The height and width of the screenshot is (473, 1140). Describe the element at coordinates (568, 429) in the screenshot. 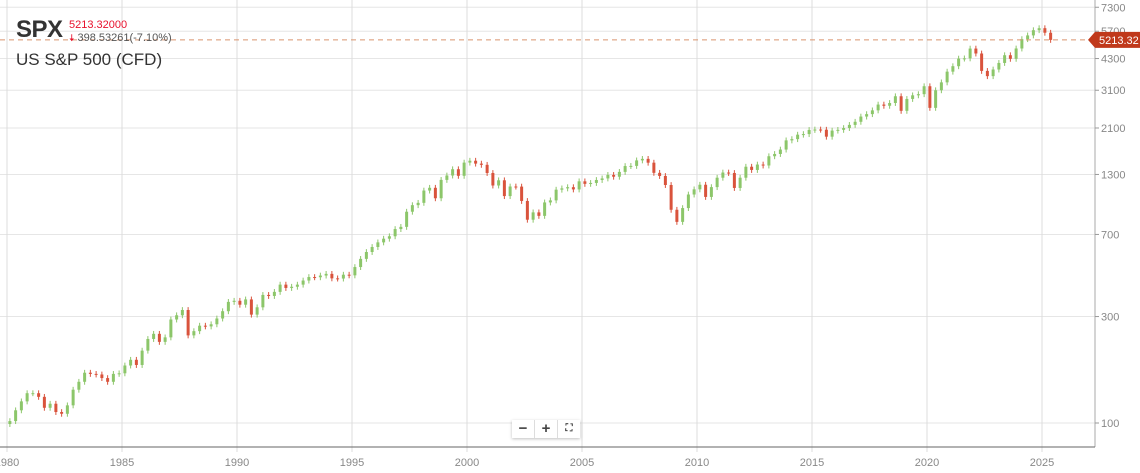

I see `fullscreen-icon: ⛶` at that location.